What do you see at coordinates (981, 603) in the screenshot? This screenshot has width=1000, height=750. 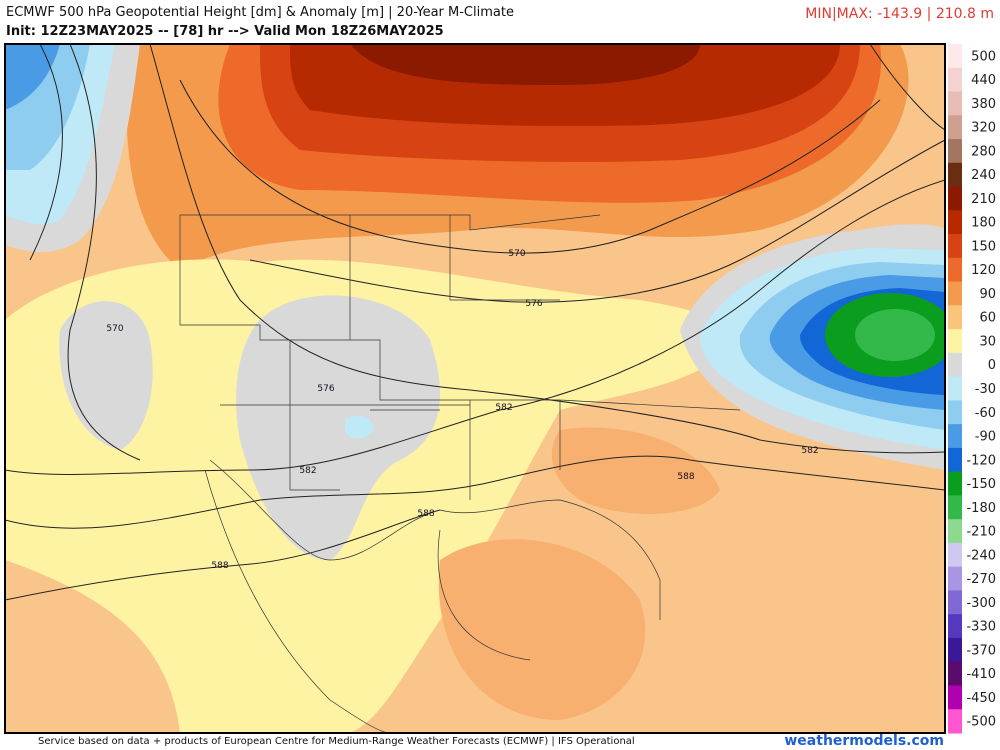 I see `colorbar-label: -300` at bounding box center [981, 603].